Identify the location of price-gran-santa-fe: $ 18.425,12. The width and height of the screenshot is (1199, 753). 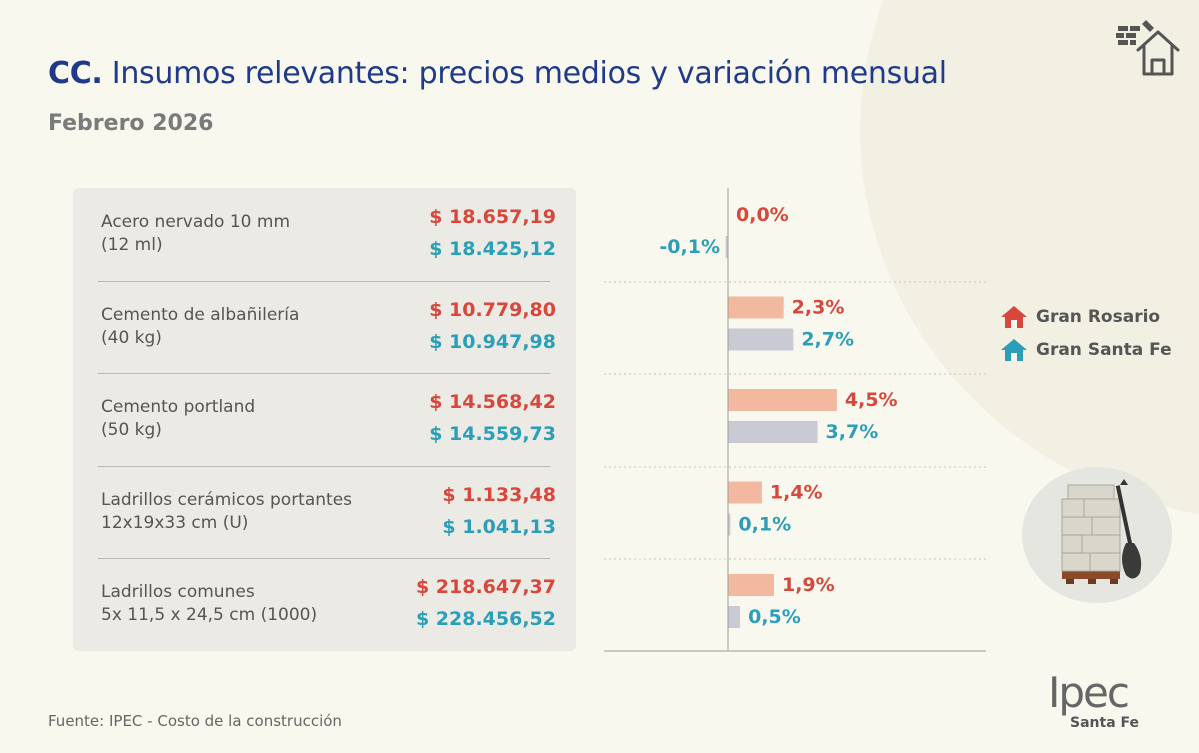
(492, 249).